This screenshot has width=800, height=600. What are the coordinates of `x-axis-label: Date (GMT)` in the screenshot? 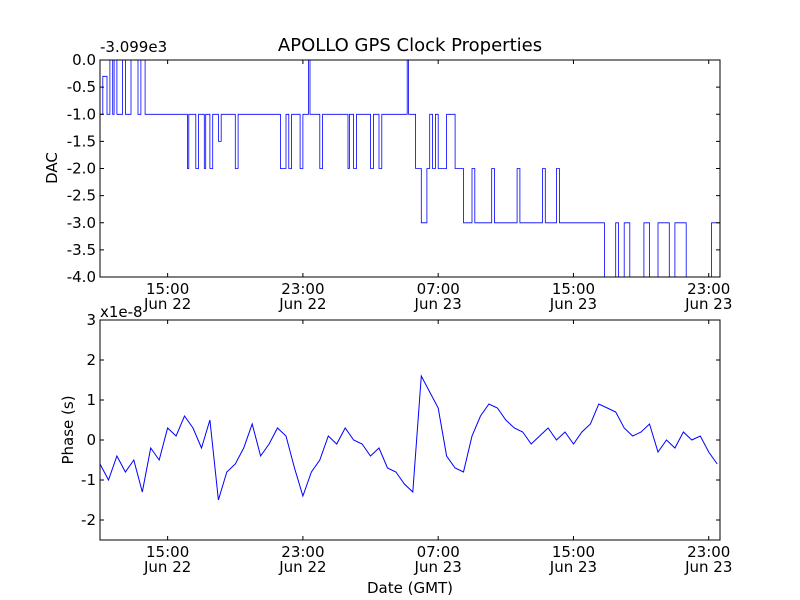 It's located at (410, 588).